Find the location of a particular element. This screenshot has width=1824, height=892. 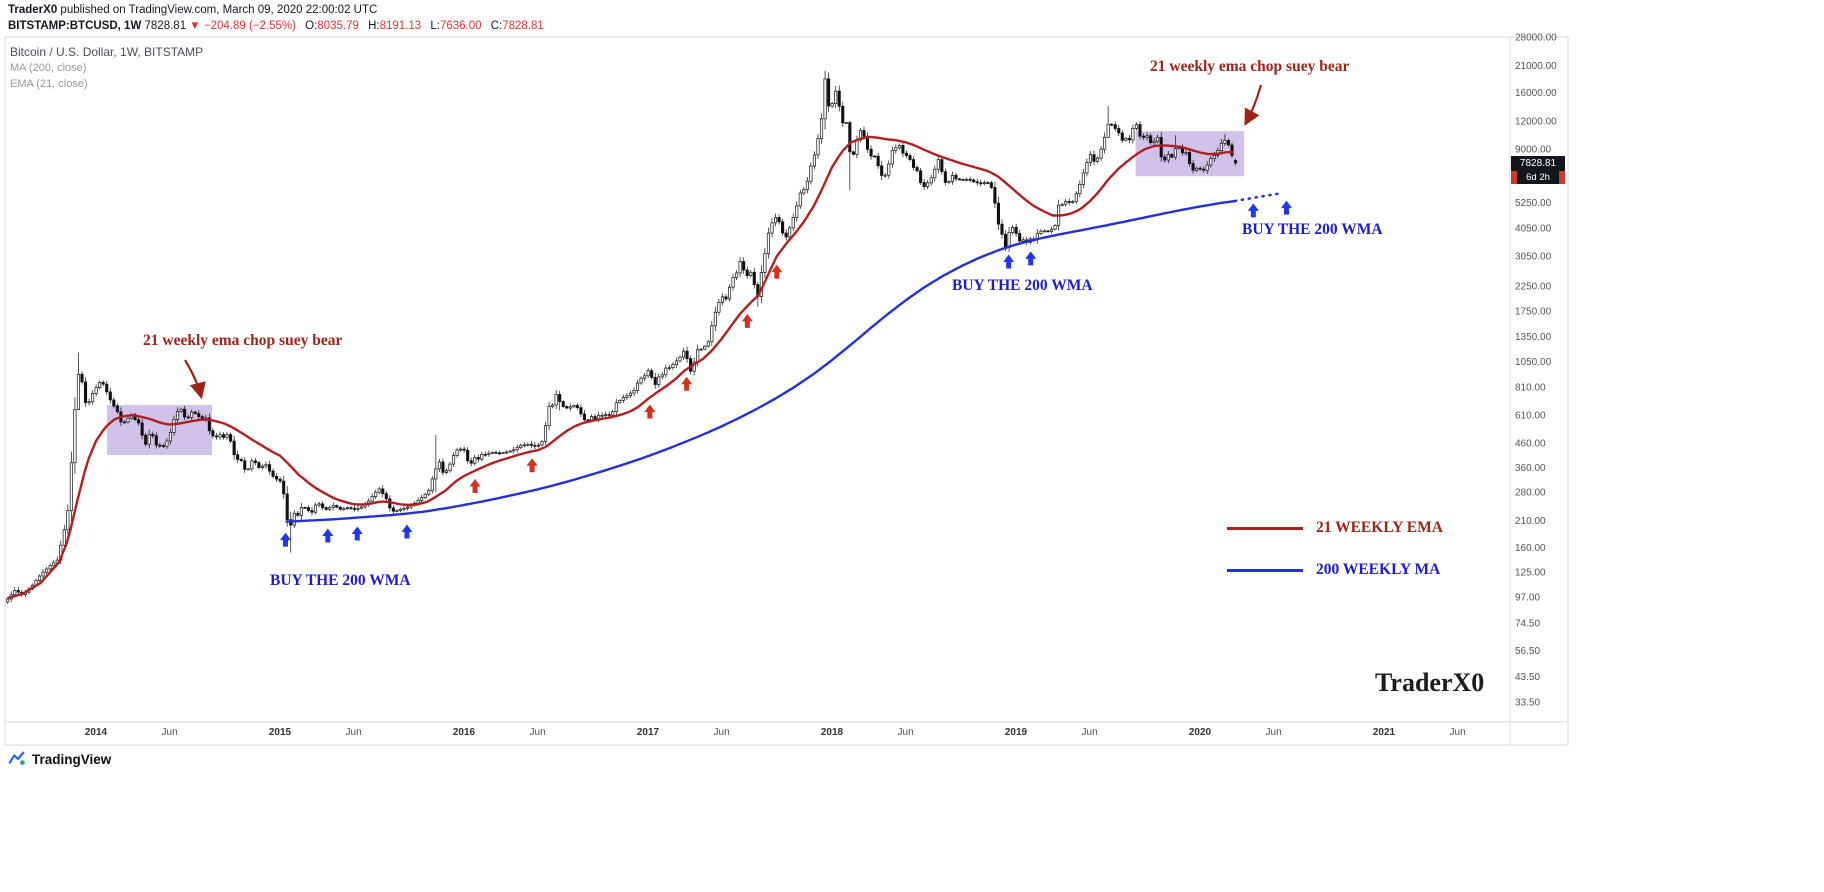

key-ma-row: 200 WEEKLY MA is located at coordinates (1333, 570).